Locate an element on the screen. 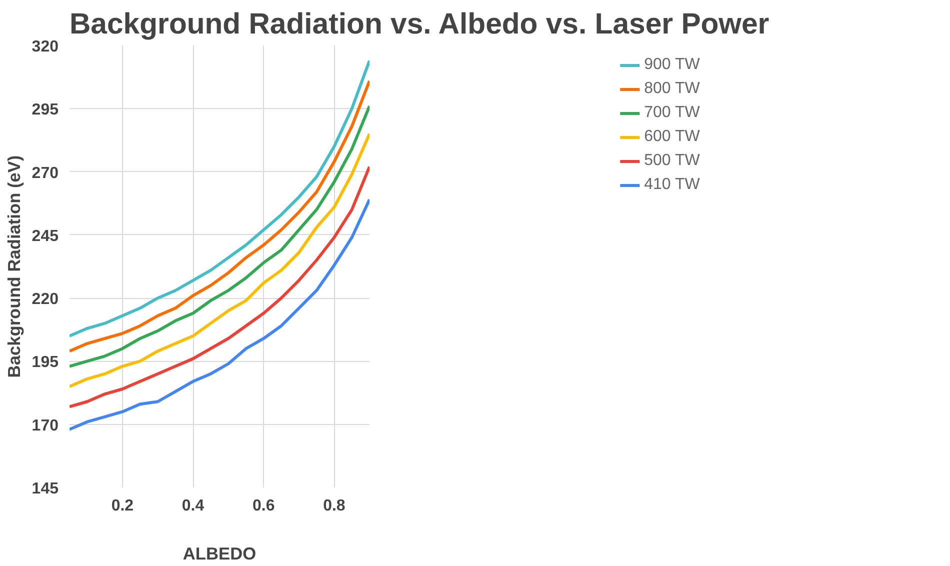  y-tick-label: 295 is located at coordinates (45, 110).